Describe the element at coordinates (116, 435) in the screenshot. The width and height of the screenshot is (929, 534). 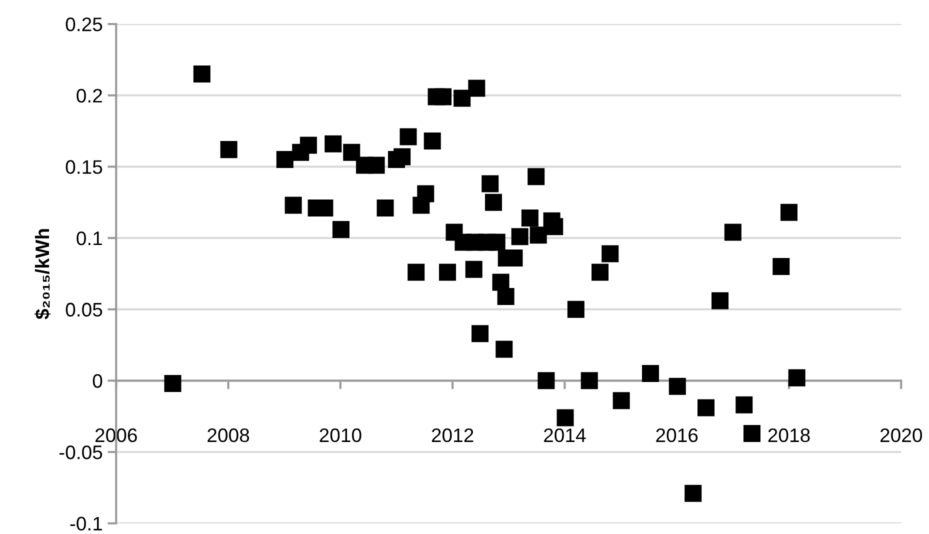
I see `x-tick-label: 2006` at that location.